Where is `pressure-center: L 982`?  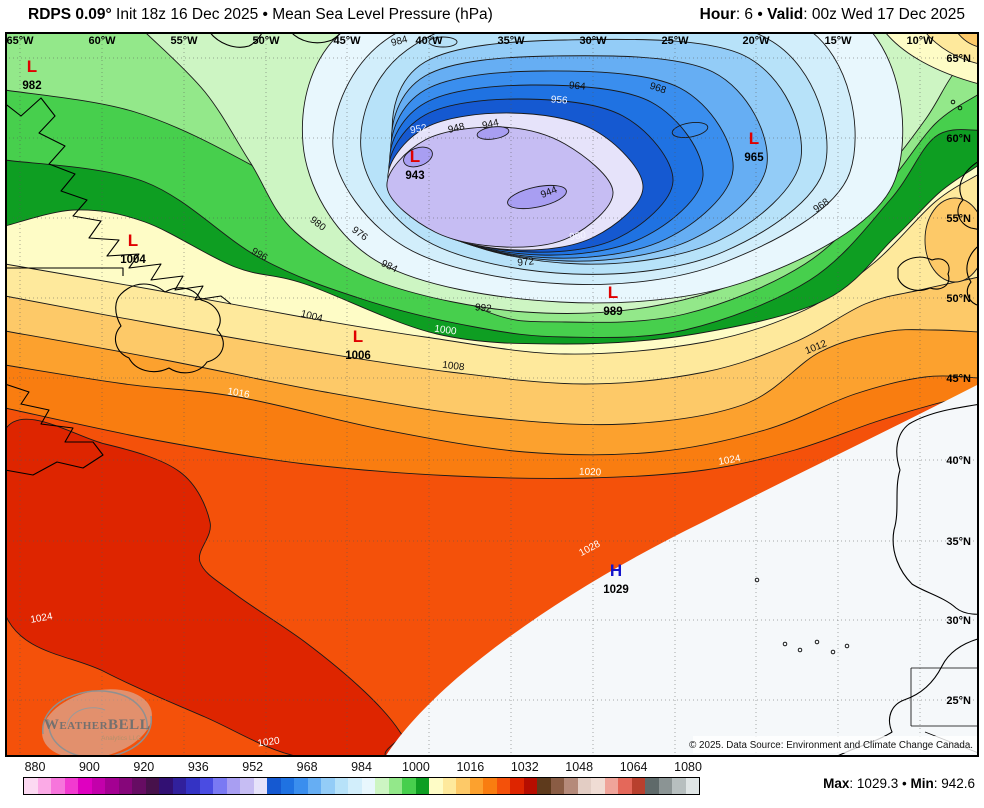 pressure-center: L 982 is located at coordinates (31, 74).